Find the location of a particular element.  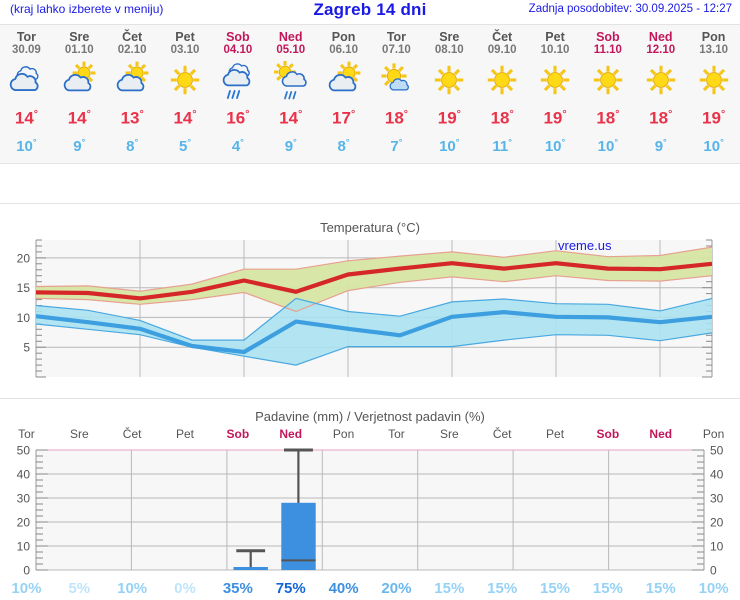

svg-text: 0 is located at coordinates (713, 571).